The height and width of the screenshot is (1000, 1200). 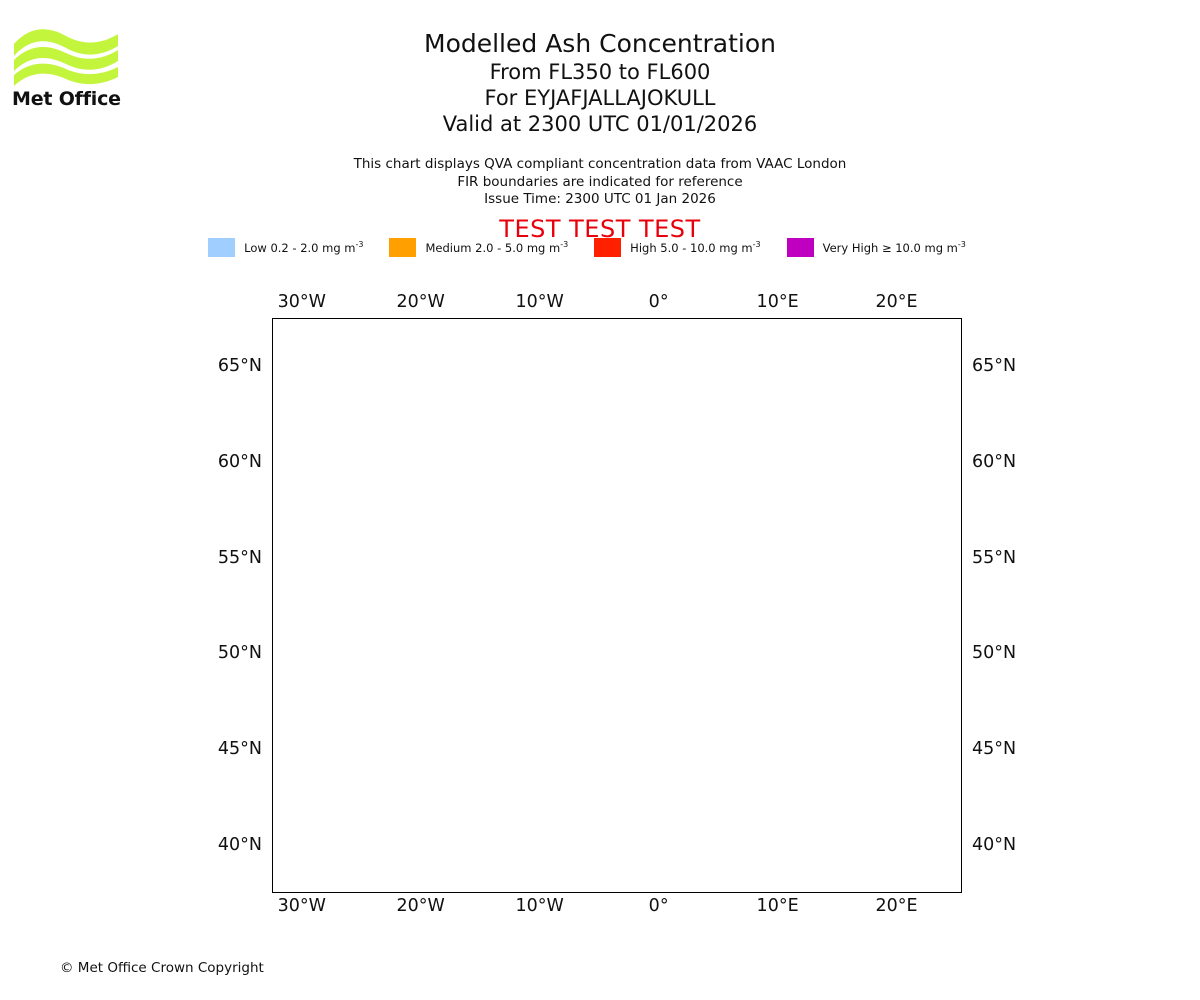 What do you see at coordinates (600, 72) in the screenshot?
I see `title-flight-levels: From FL350 to FL600` at bounding box center [600, 72].